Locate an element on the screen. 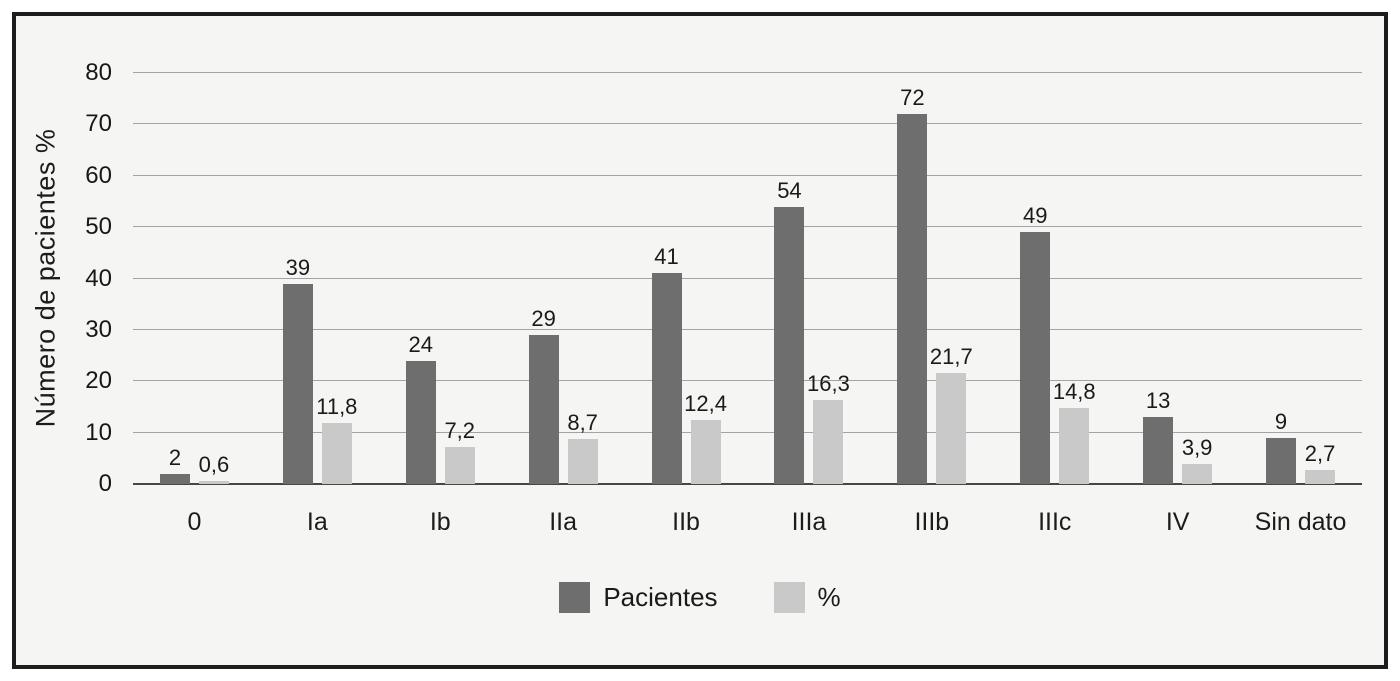 This screenshot has height=681, width=1400. bar-column: 49 is located at coordinates (1035, 278).